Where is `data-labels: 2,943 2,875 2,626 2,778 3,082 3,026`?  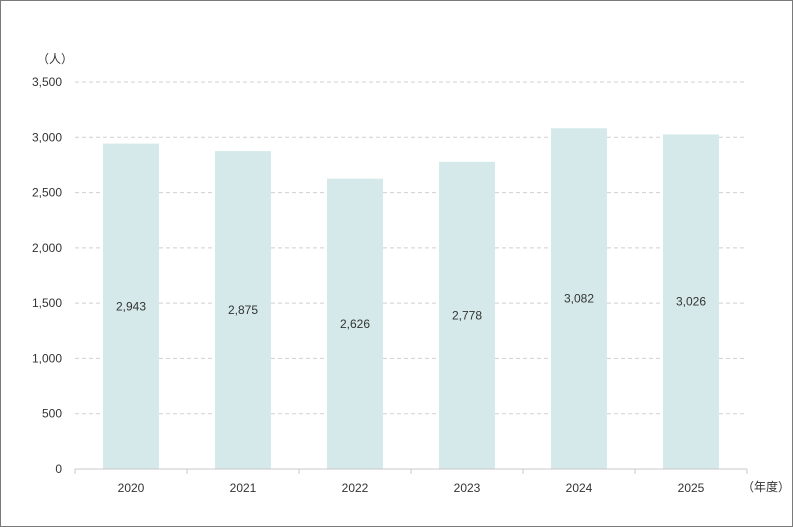 data-labels: 2,943 2,875 2,626 2,778 3,082 3,026 is located at coordinates (411, 311).